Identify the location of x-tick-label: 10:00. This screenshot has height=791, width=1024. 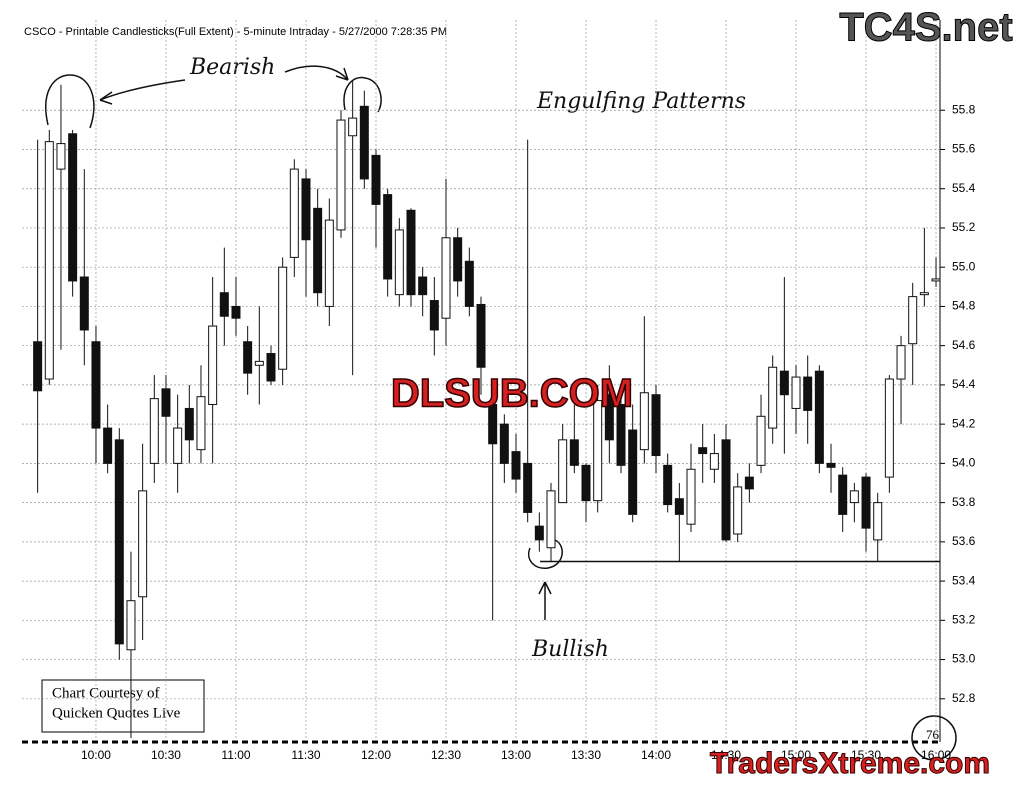
(96, 755).